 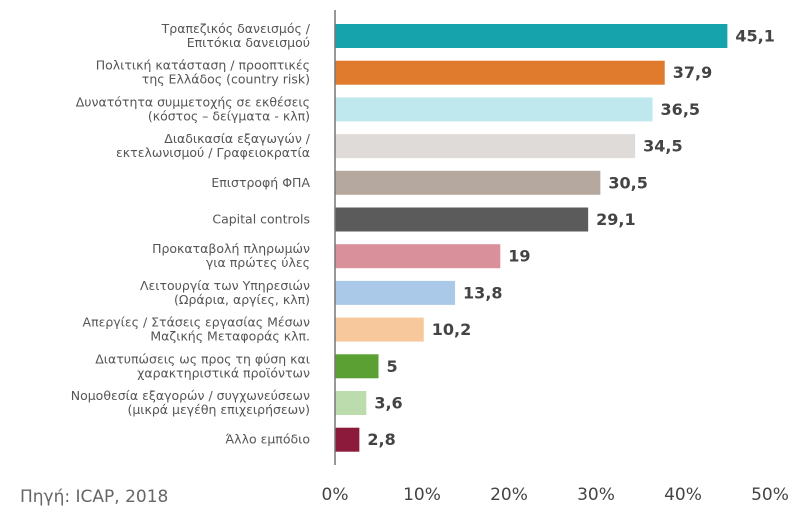 What do you see at coordinates (218, 409) in the screenshot?
I see `category-line: (μικρά μεγέθη επιχειρήσεων)` at bounding box center [218, 409].